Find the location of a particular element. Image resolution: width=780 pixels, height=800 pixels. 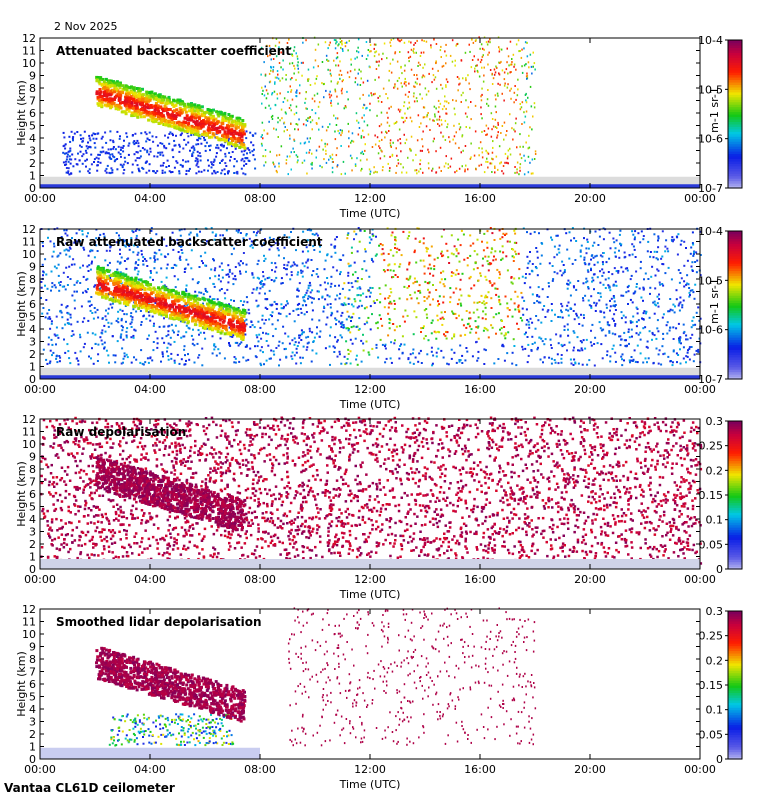

heatmap-cells is located at coordinates (316, 677).